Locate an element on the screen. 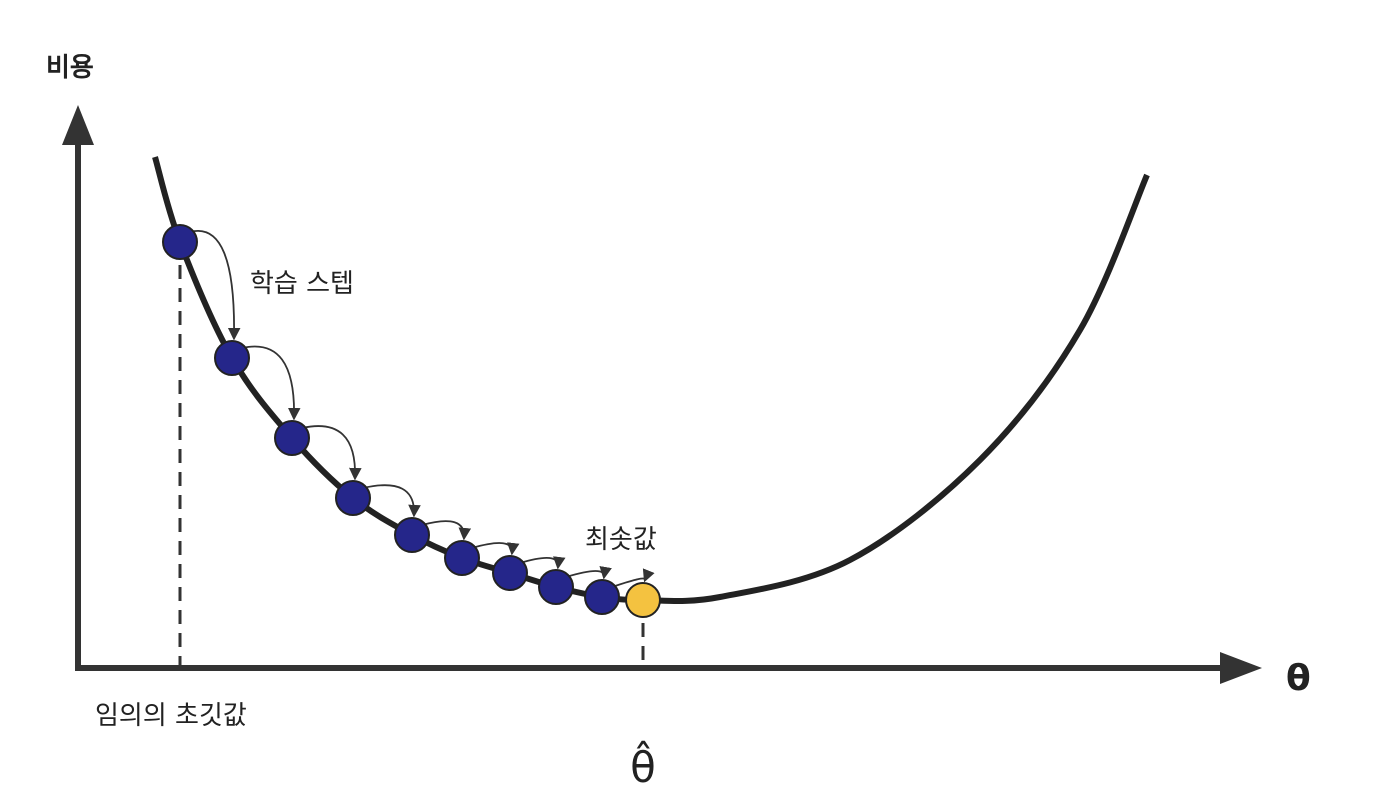 This screenshot has width=1398, height=810. minimum-label: 최솟값 is located at coordinates (621, 540).